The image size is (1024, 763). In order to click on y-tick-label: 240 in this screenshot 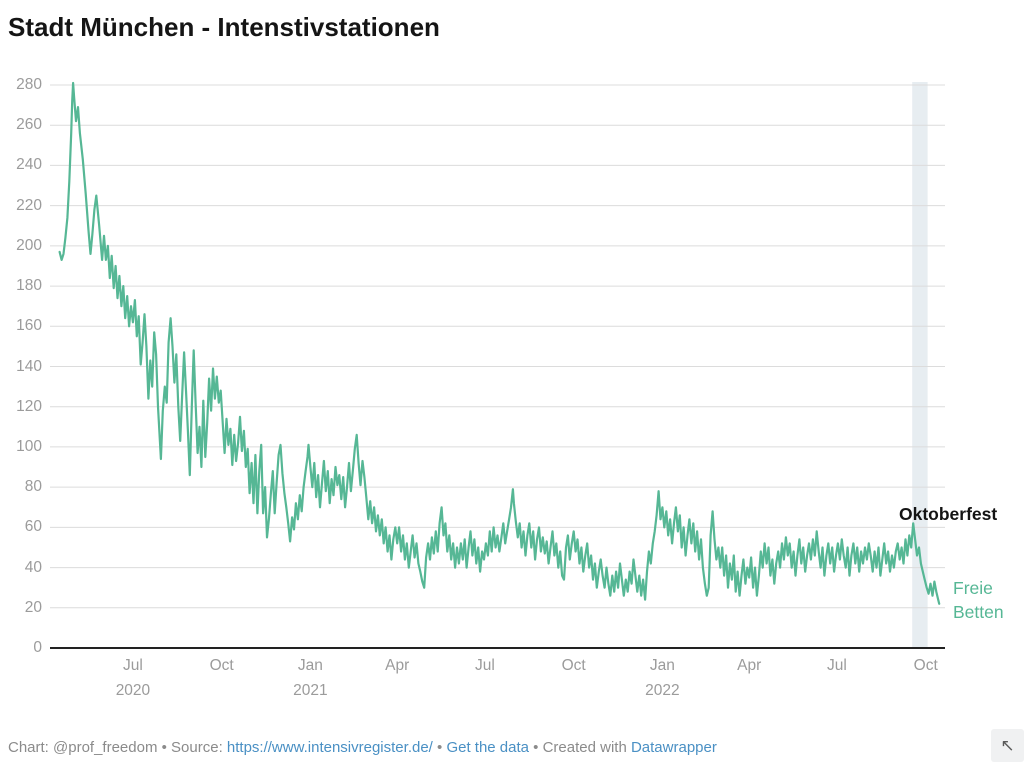, I will do `click(29, 165)`.